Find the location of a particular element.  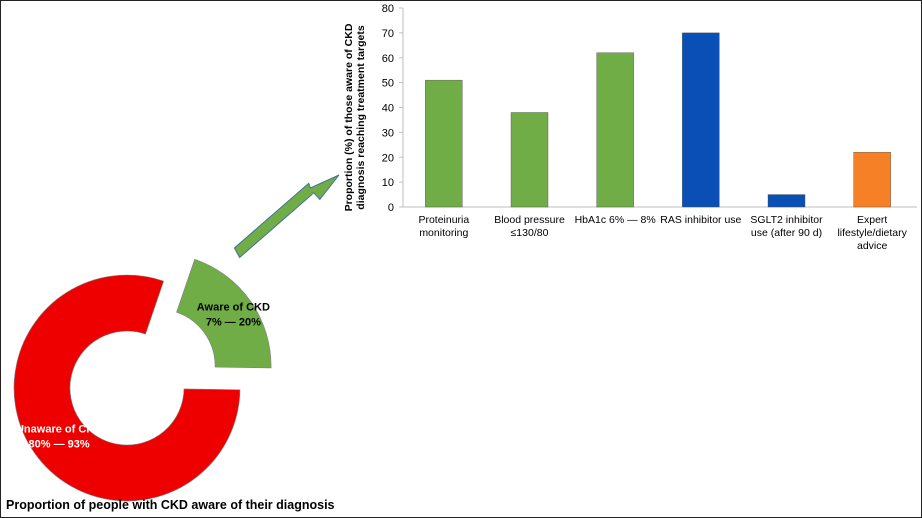

x-tick-label-line: Blood pressure is located at coordinates (529, 220).